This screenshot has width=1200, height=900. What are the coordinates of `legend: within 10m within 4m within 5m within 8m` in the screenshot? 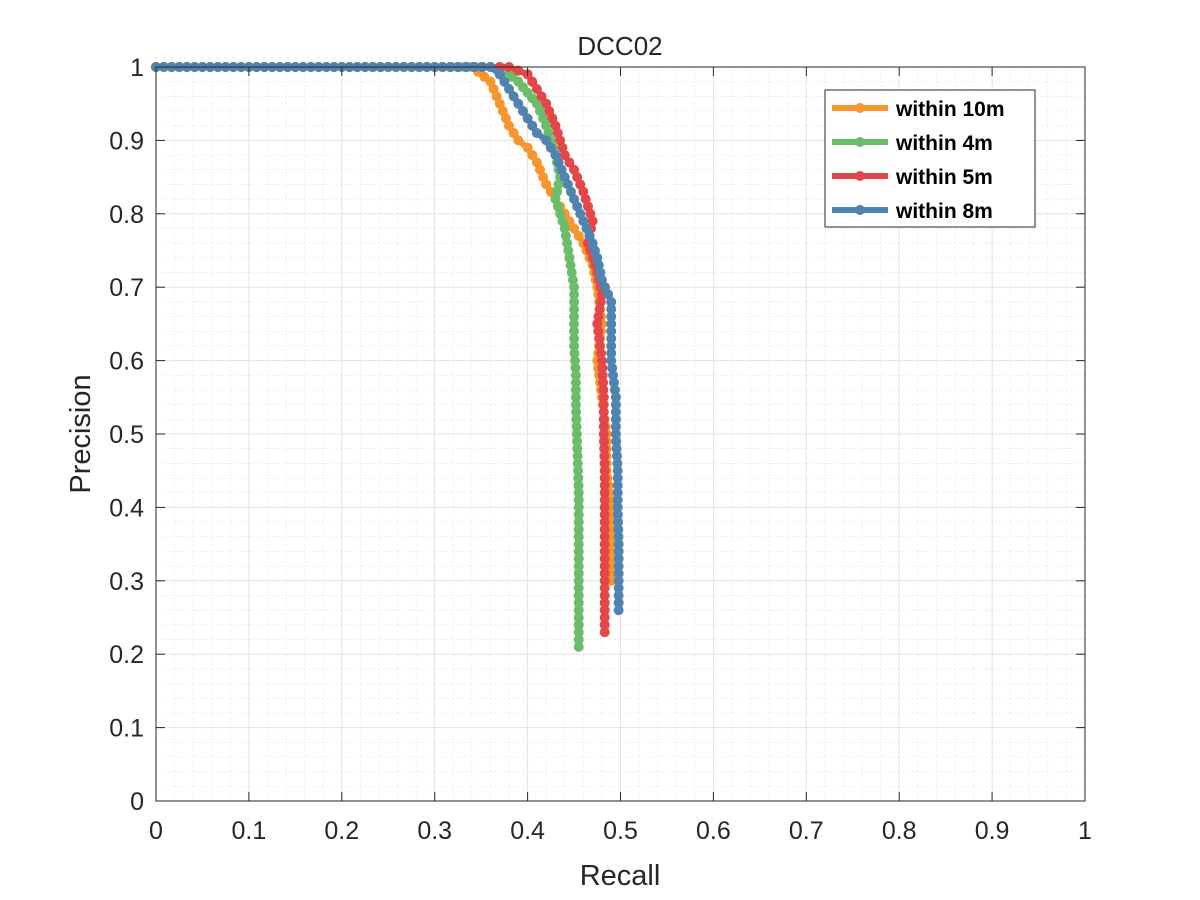 It's located at (930, 158).